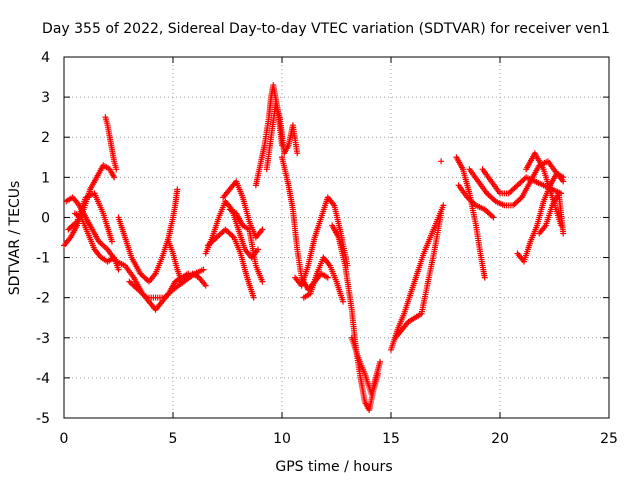 The height and width of the screenshot is (480, 640). Describe the element at coordinates (45, 98) in the screenshot. I see `y-tick-label: 3` at that location.